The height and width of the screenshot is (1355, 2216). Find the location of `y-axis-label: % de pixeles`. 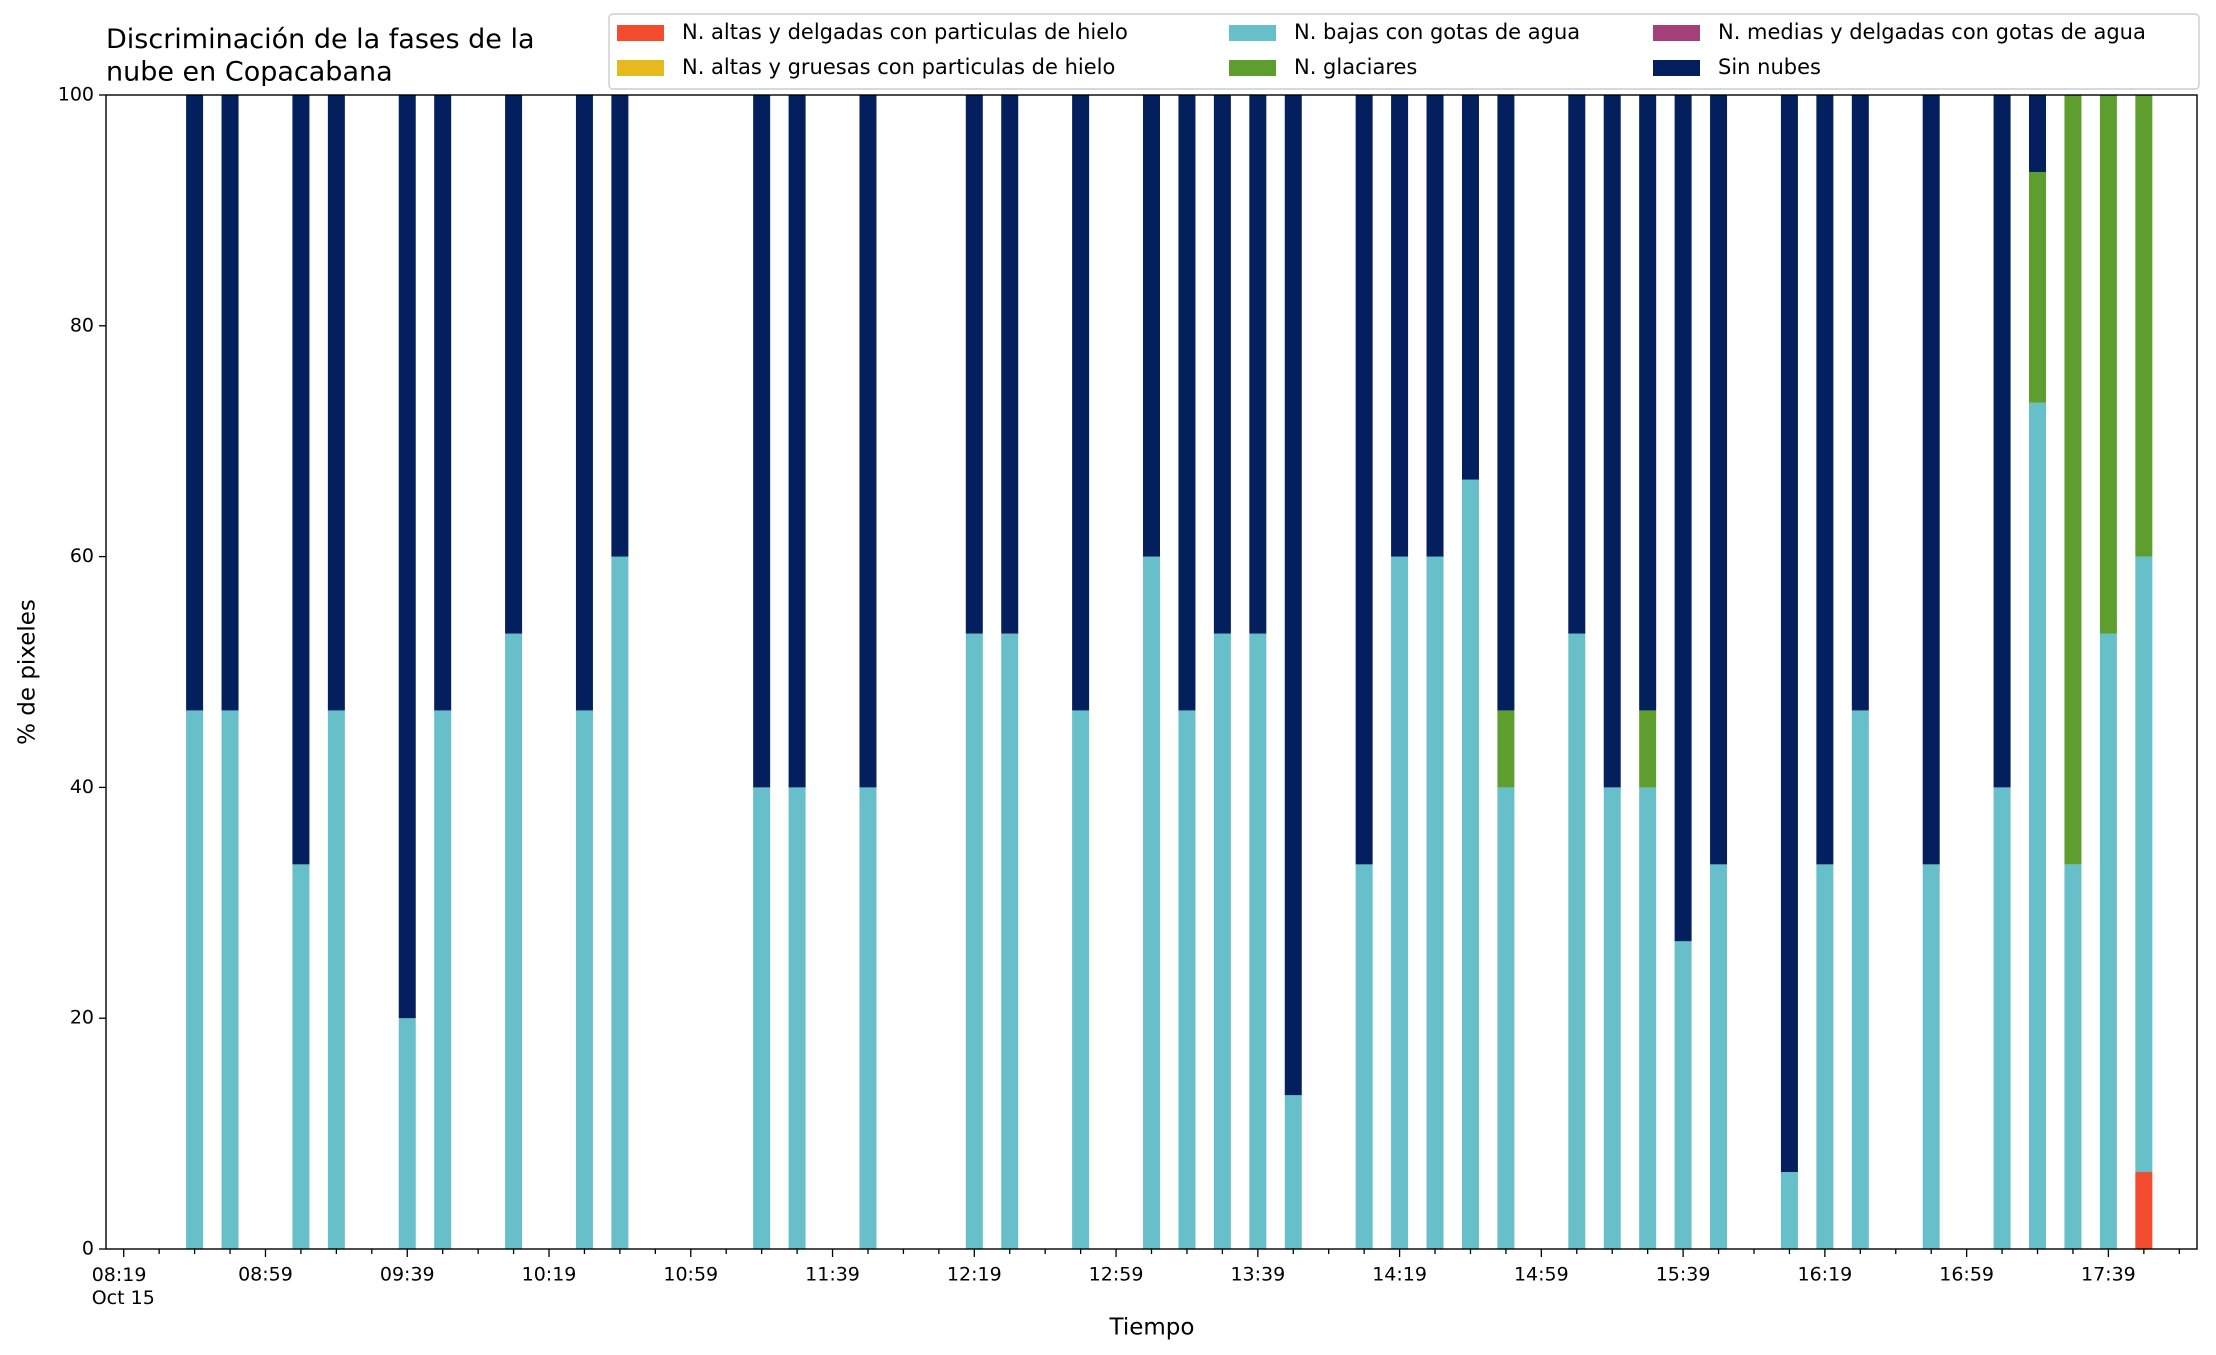

y-axis-label: % de pixeles is located at coordinates (28, 672).